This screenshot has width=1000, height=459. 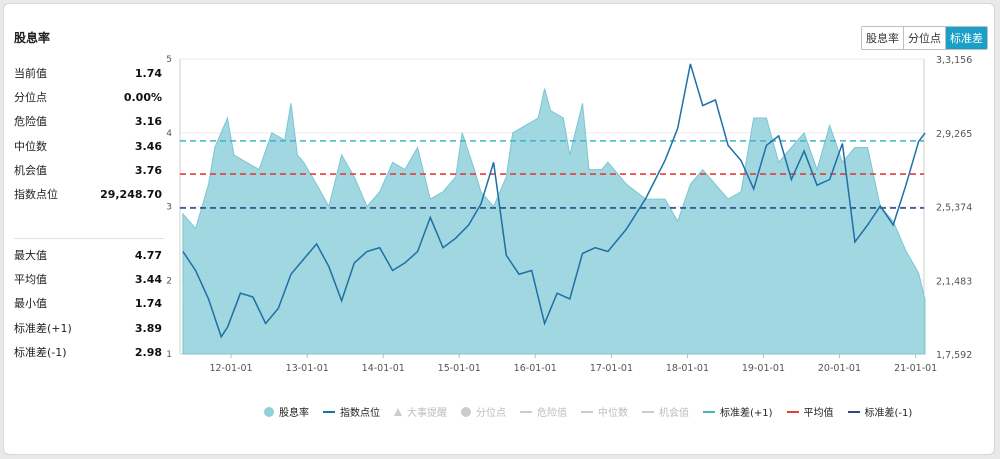 I want to click on legend-item-percentile: 分位点, so click(x=483, y=411).